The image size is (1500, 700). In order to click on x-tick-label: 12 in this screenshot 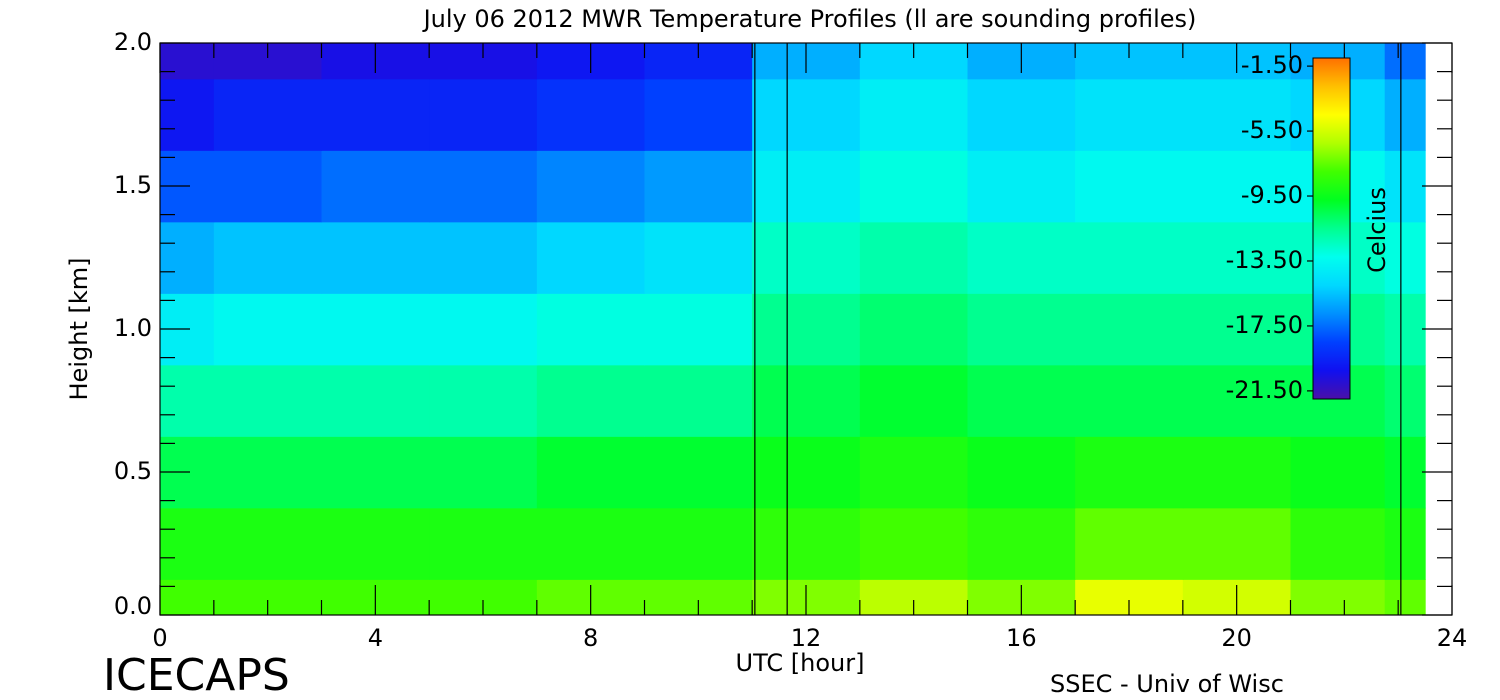, I will do `click(806, 638)`.